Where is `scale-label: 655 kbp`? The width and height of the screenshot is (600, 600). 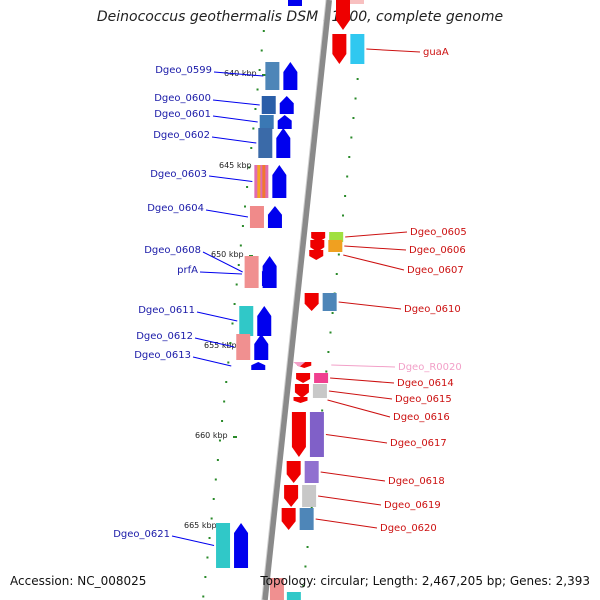 scale-label: 655 kbp is located at coordinates (220, 345).